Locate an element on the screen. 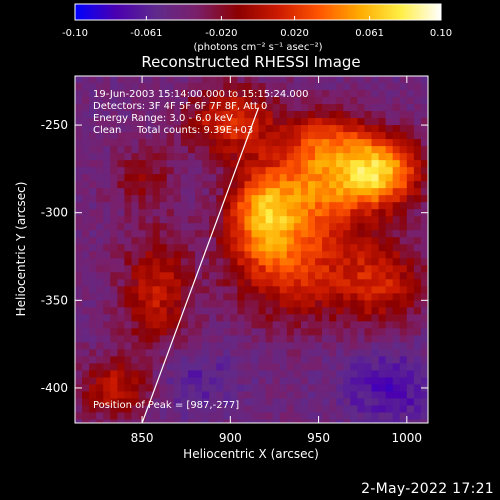 The image size is (500, 500). footer-timestamp: 2-May-2022 17:21 is located at coordinates (427, 489).